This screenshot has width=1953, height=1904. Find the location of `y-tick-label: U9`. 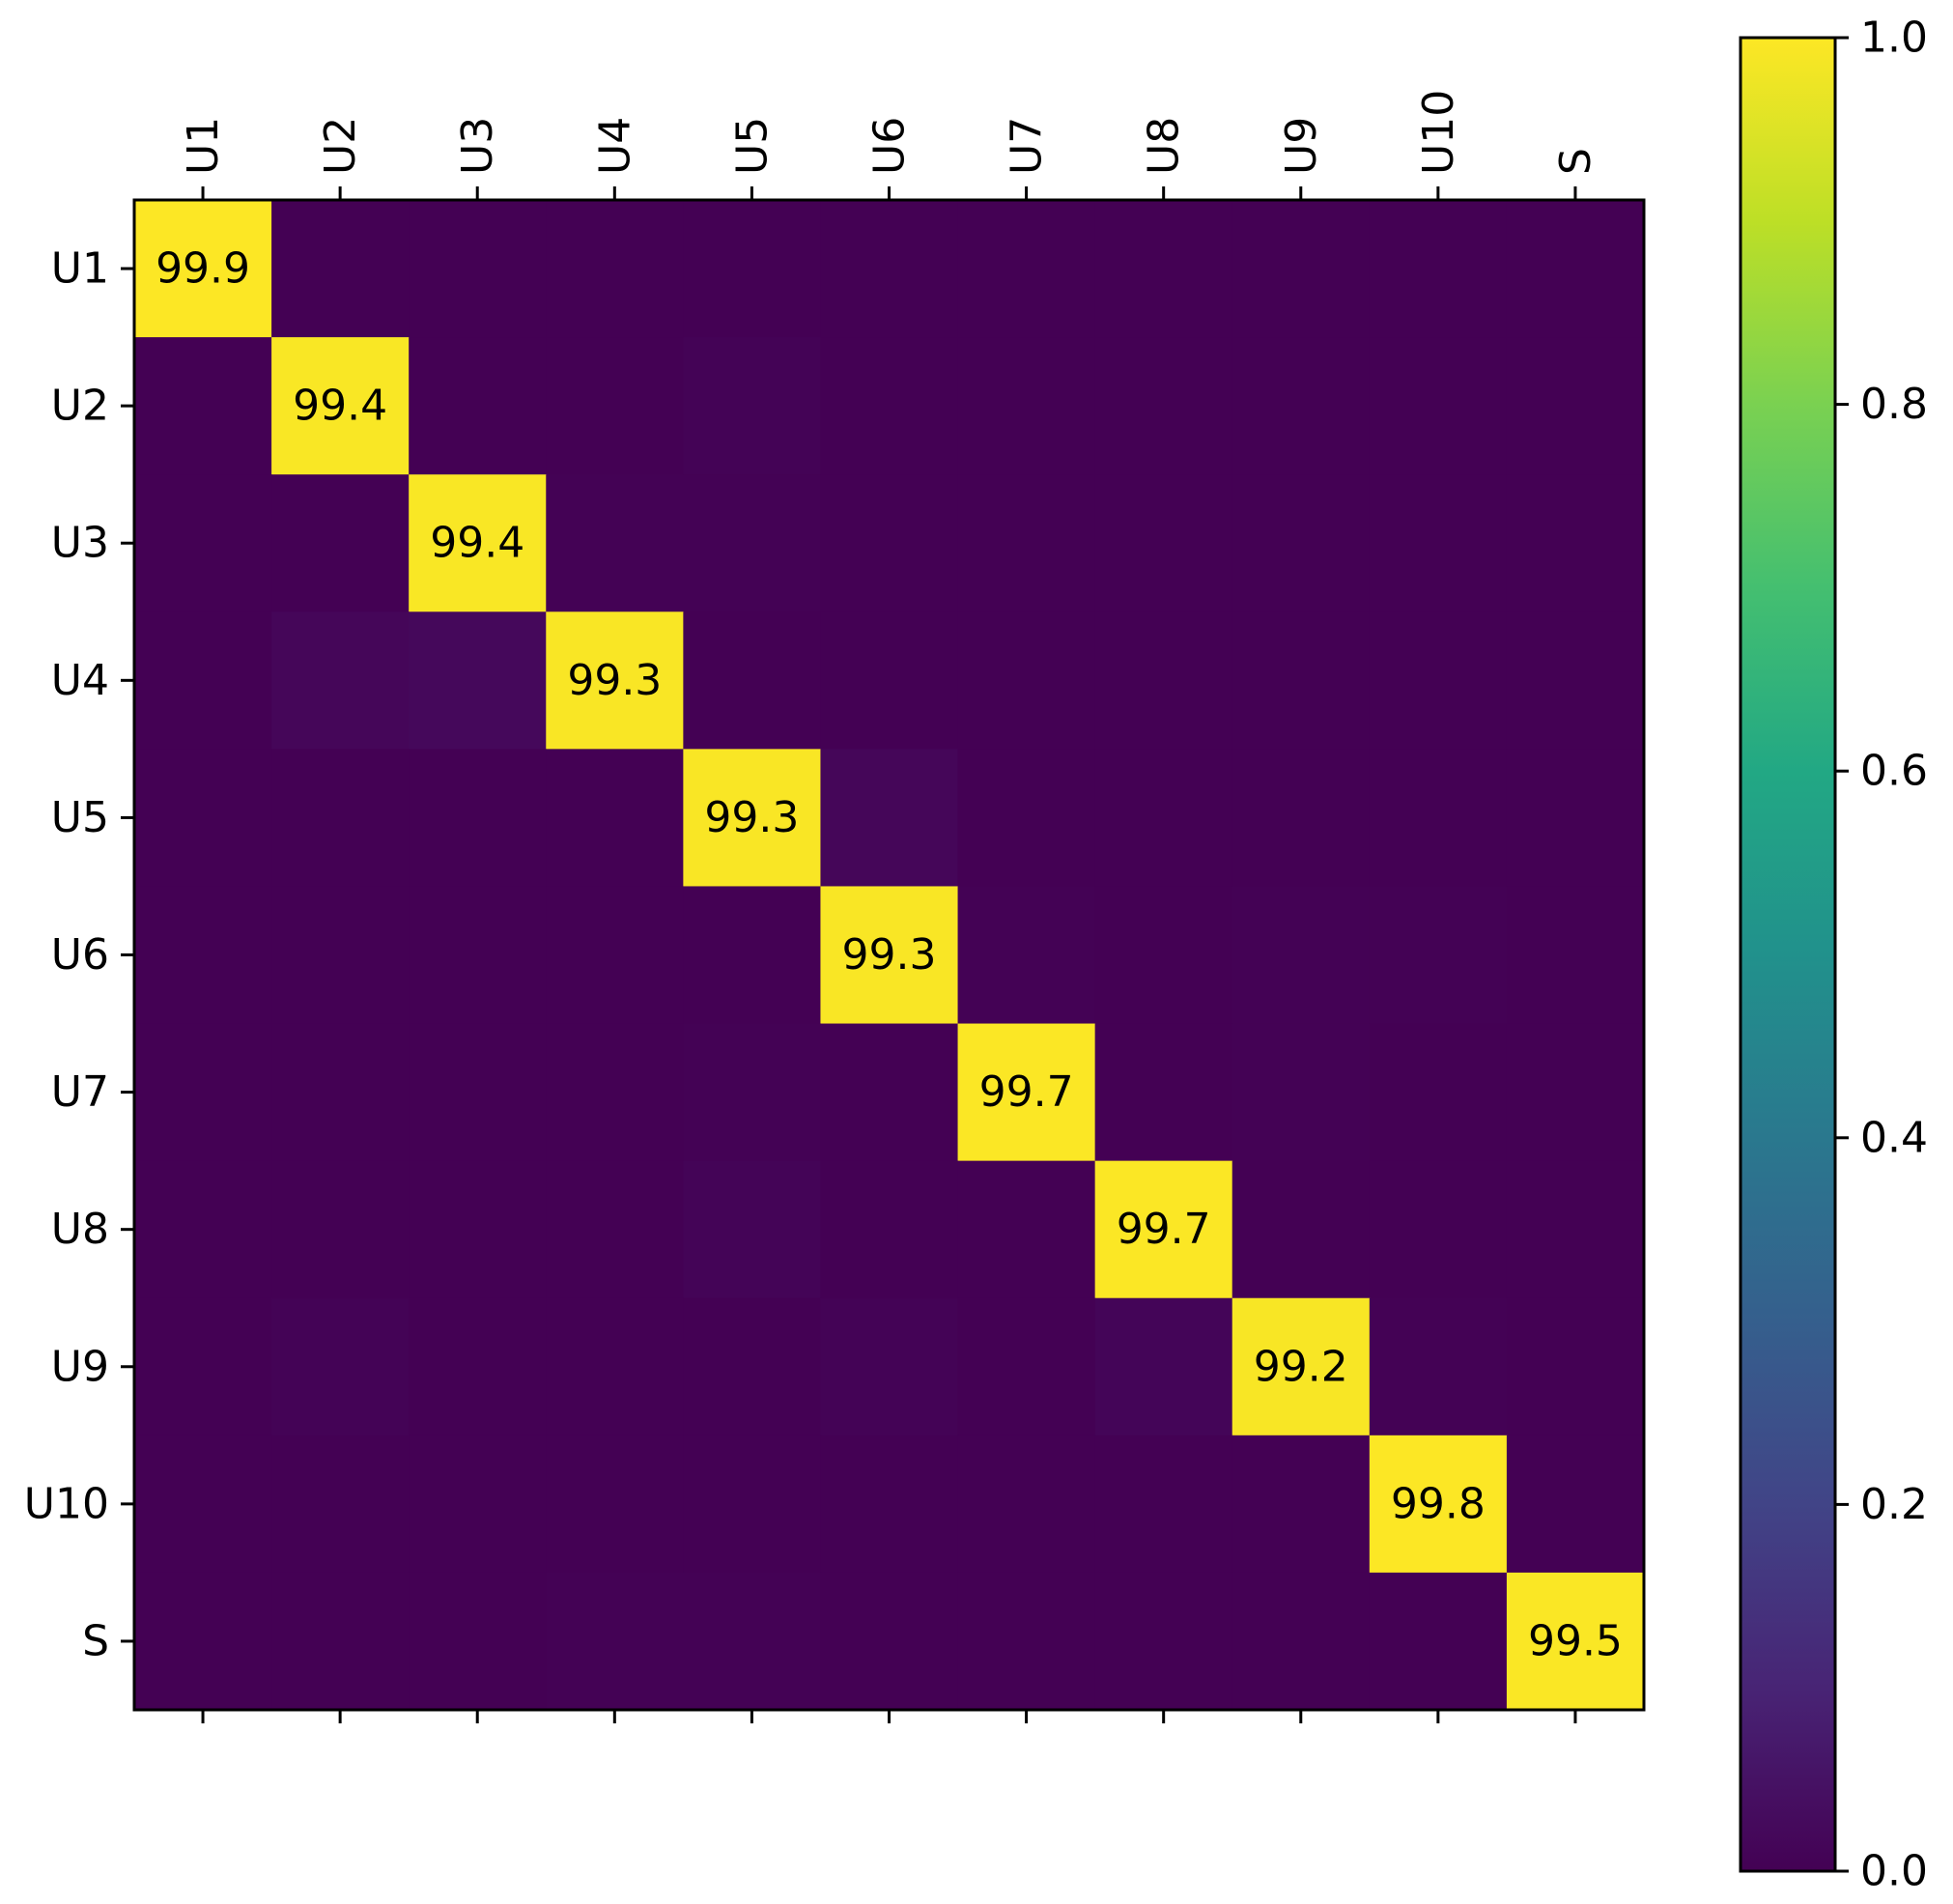

y-tick-label: U9 is located at coordinates (80, 1366).